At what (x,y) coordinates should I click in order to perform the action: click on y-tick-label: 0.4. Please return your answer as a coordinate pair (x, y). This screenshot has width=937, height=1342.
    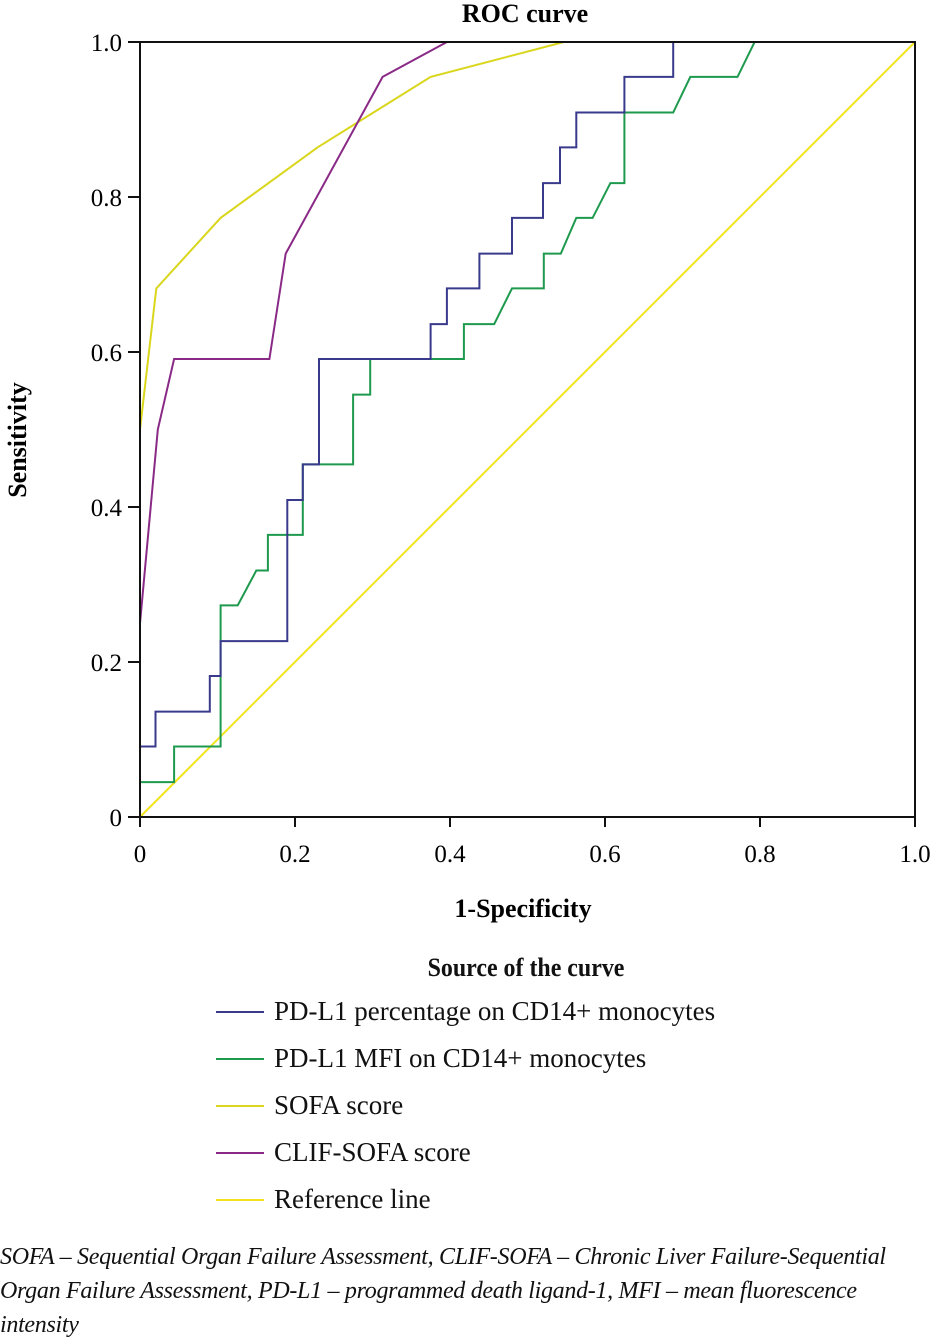
    Looking at the image, I should click on (107, 508).